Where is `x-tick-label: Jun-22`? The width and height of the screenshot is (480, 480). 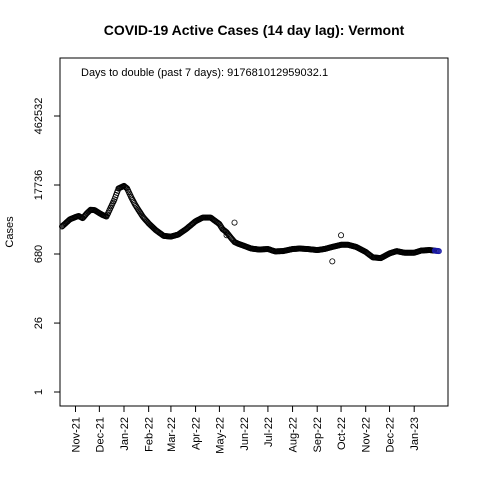 x-tick-label: Jun-22 is located at coordinates (245, 434).